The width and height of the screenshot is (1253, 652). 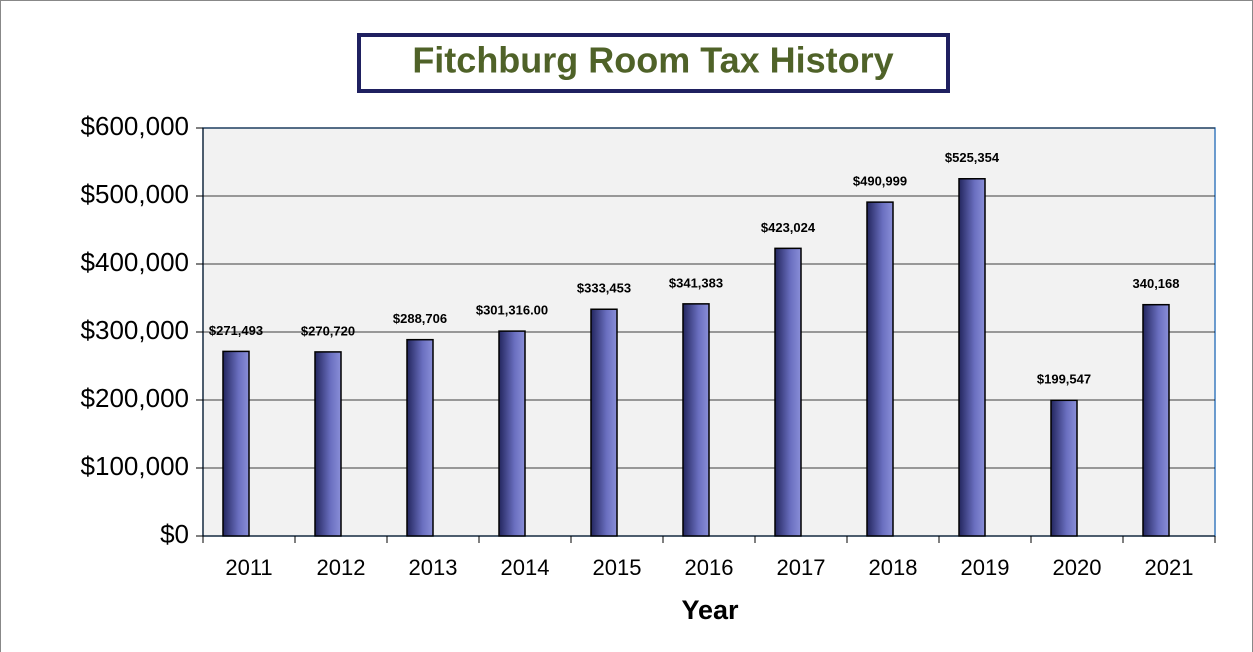 I want to click on x-tick-label: 2012, so click(x=341, y=567).